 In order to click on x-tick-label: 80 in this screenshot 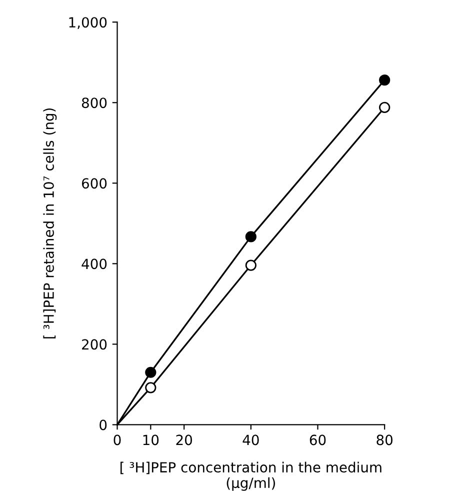, I will do `click(384, 440)`.